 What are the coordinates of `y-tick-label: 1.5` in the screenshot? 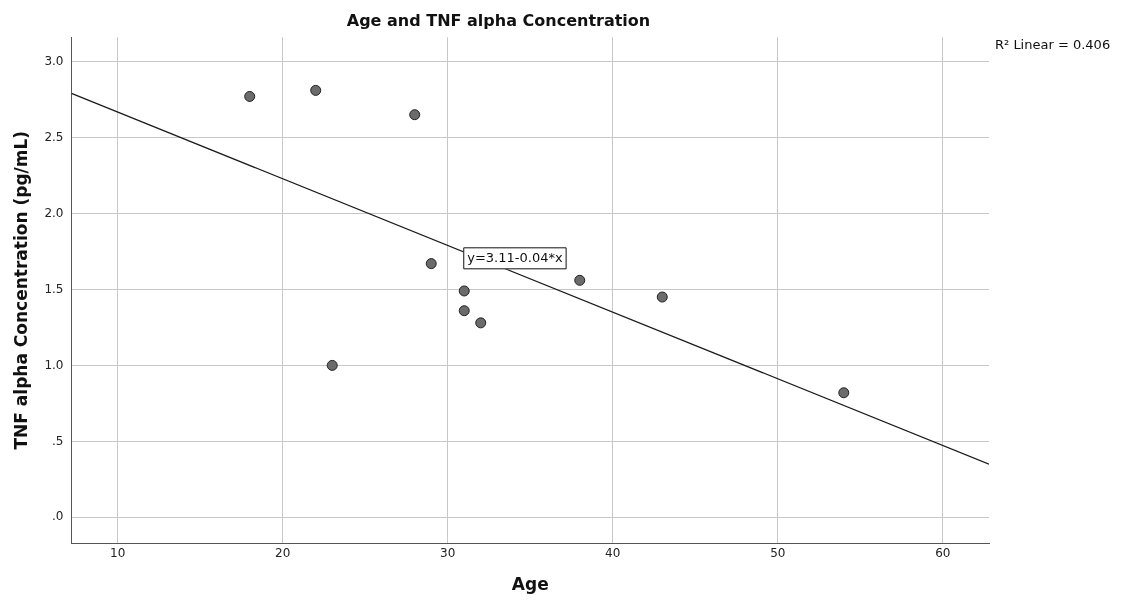 It's located at (54, 288).